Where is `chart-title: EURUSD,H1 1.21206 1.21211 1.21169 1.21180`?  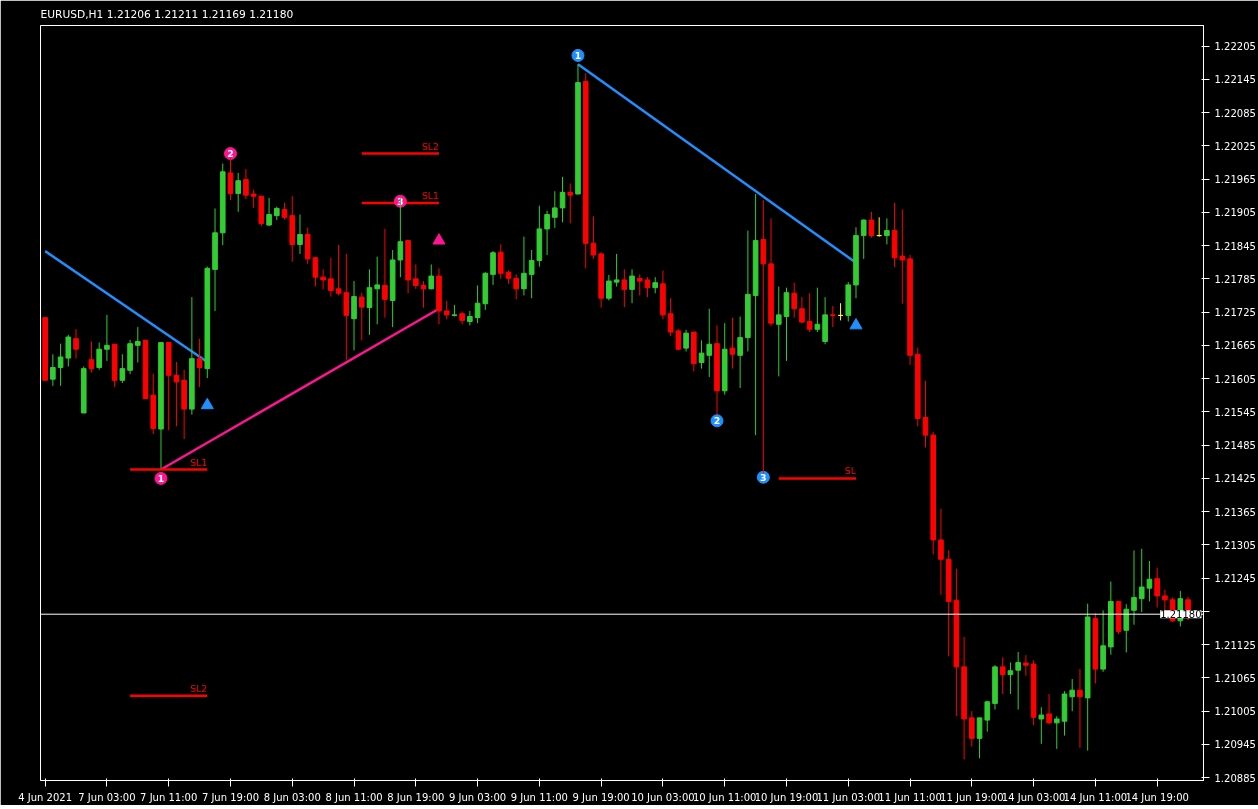
chart-title: EURUSD,H1 1.21206 1.21211 1.21169 1.21180 is located at coordinates (167, 14).